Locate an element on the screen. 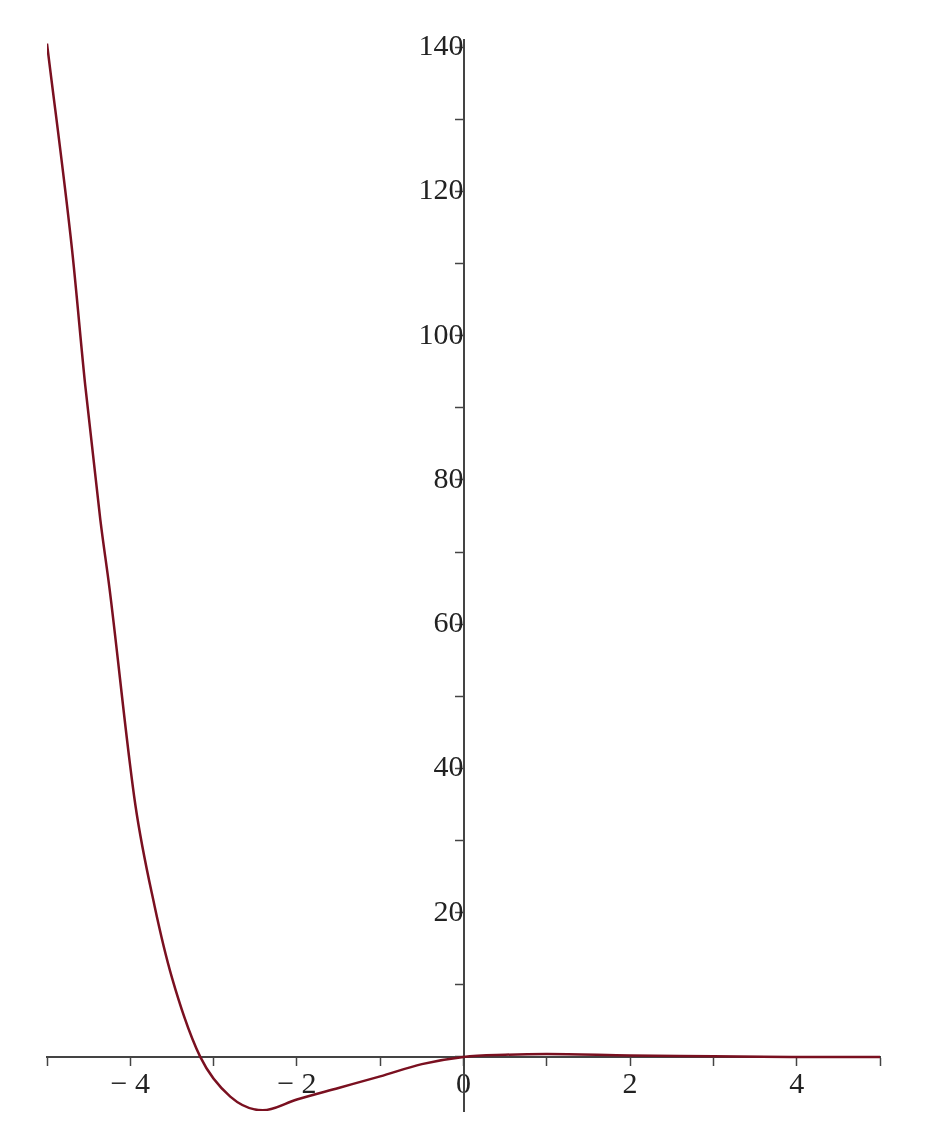 The image size is (927, 1131). x-tick-label: − 2 is located at coordinates (297, 1082).